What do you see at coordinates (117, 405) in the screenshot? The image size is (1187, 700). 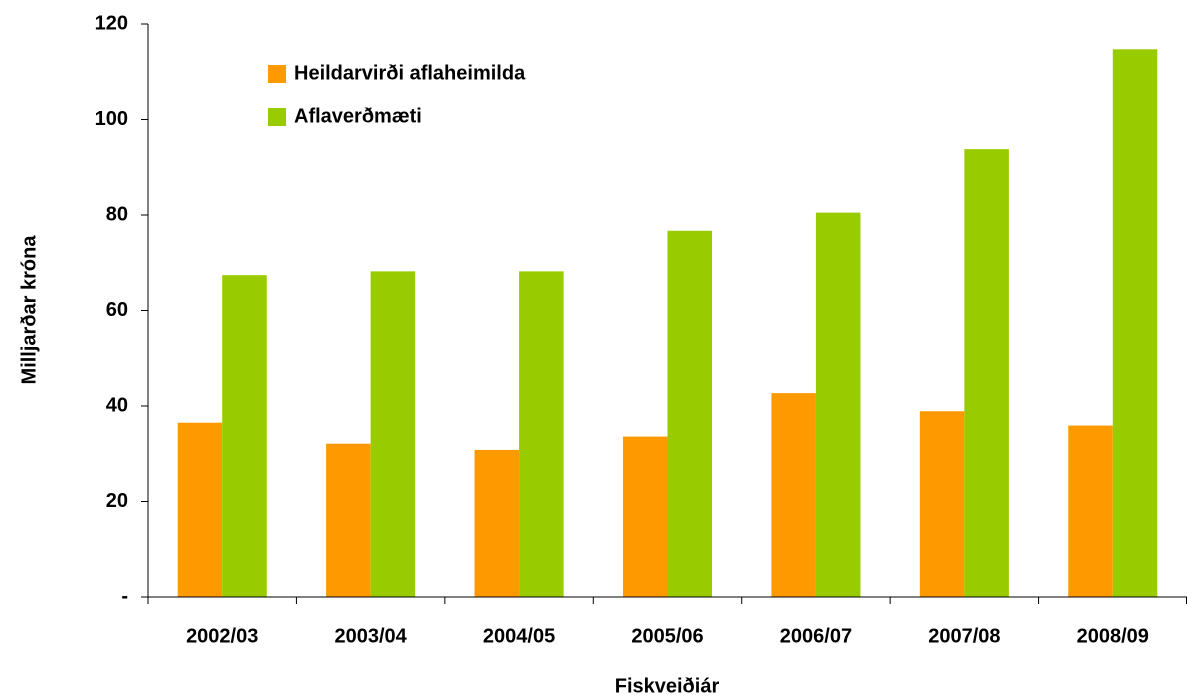 I see `y-tick-label: 40` at bounding box center [117, 405].